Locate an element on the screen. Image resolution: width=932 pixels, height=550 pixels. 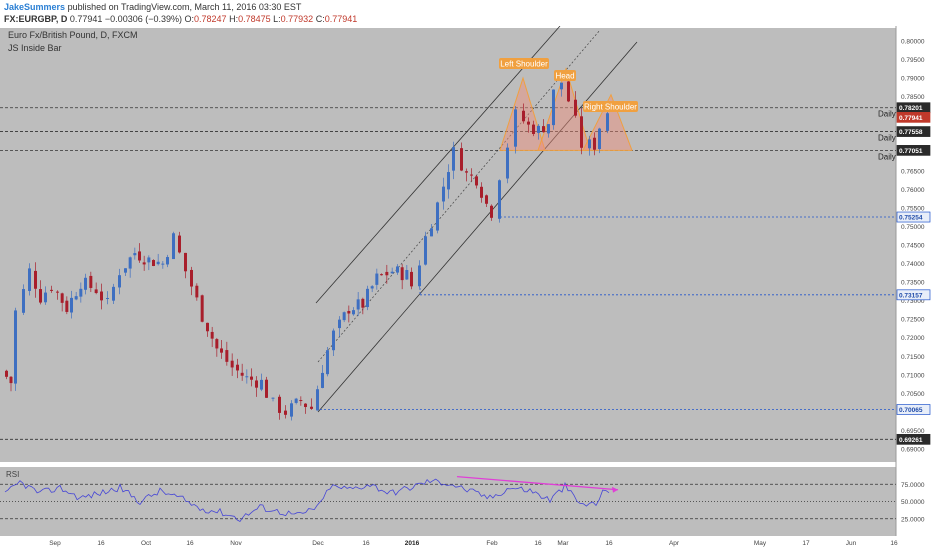
price-tick-label: 0.79000 is located at coordinates (913, 79).